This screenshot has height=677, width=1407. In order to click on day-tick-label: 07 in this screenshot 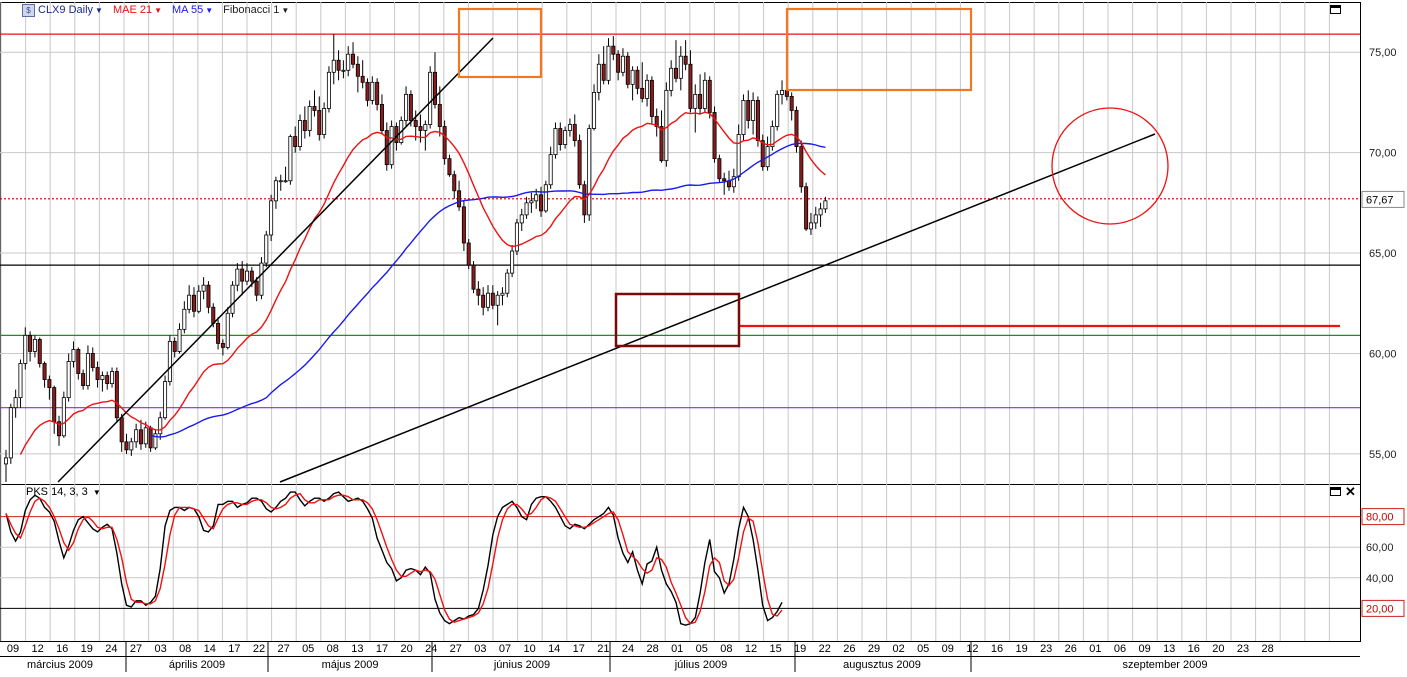, I will do `click(505, 649)`.